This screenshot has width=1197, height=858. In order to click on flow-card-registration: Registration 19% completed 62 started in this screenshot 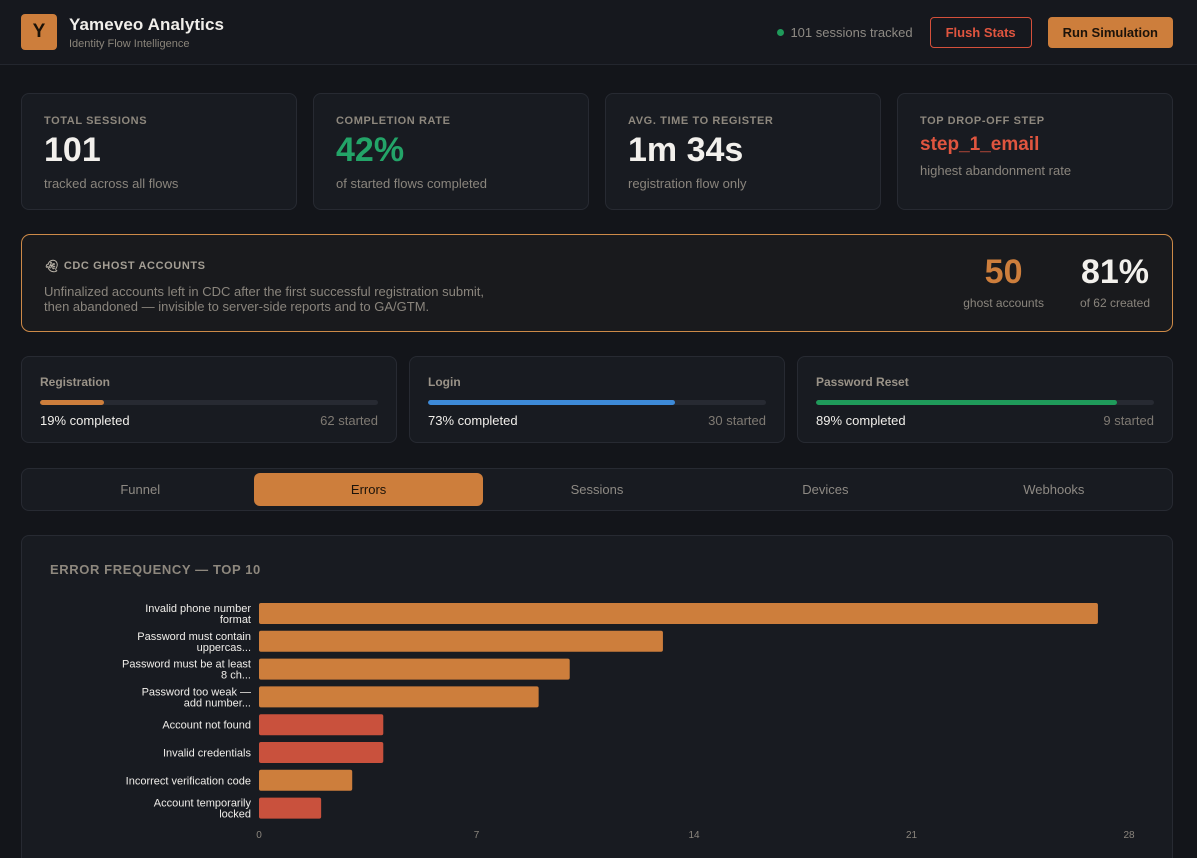, I will do `click(209, 399)`.